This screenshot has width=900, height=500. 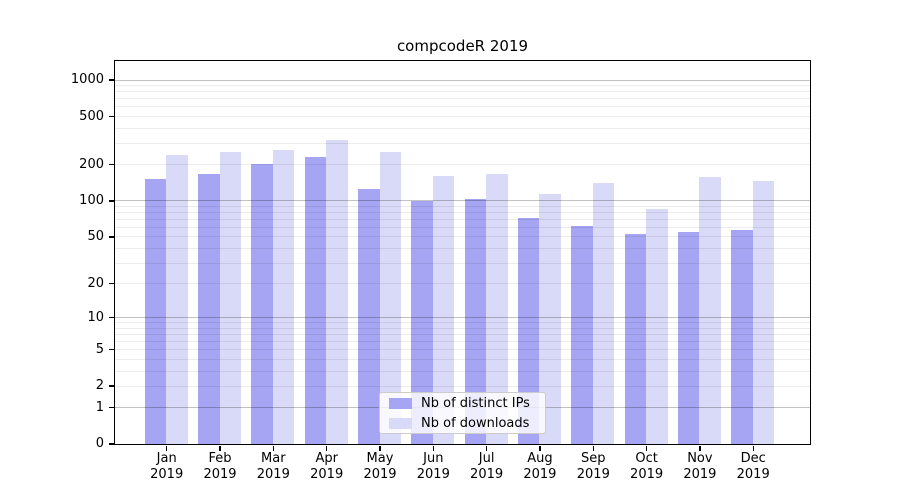 What do you see at coordinates (753, 458) in the screenshot?
I see `x-tick-month: Dec` at bounding box center [753, 458].